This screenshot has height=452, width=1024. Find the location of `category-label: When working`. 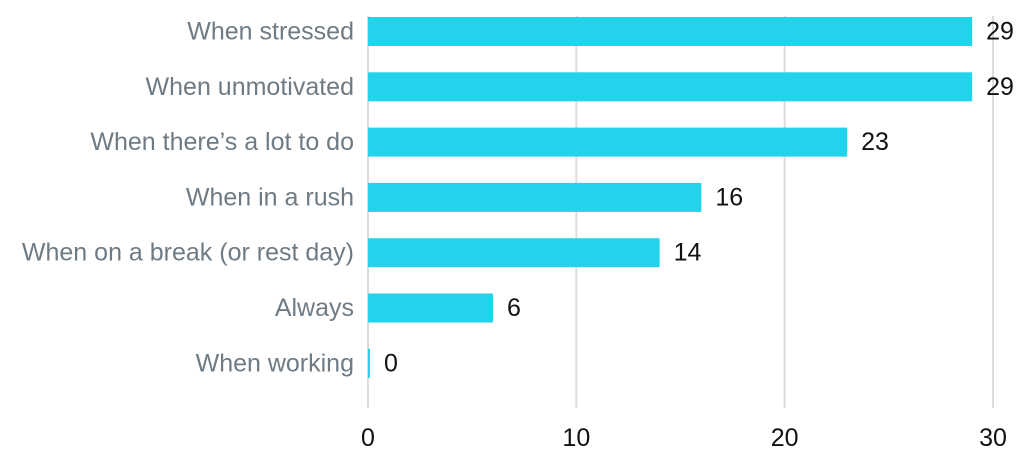

category-label: When working is located at coordinates (275, 363).